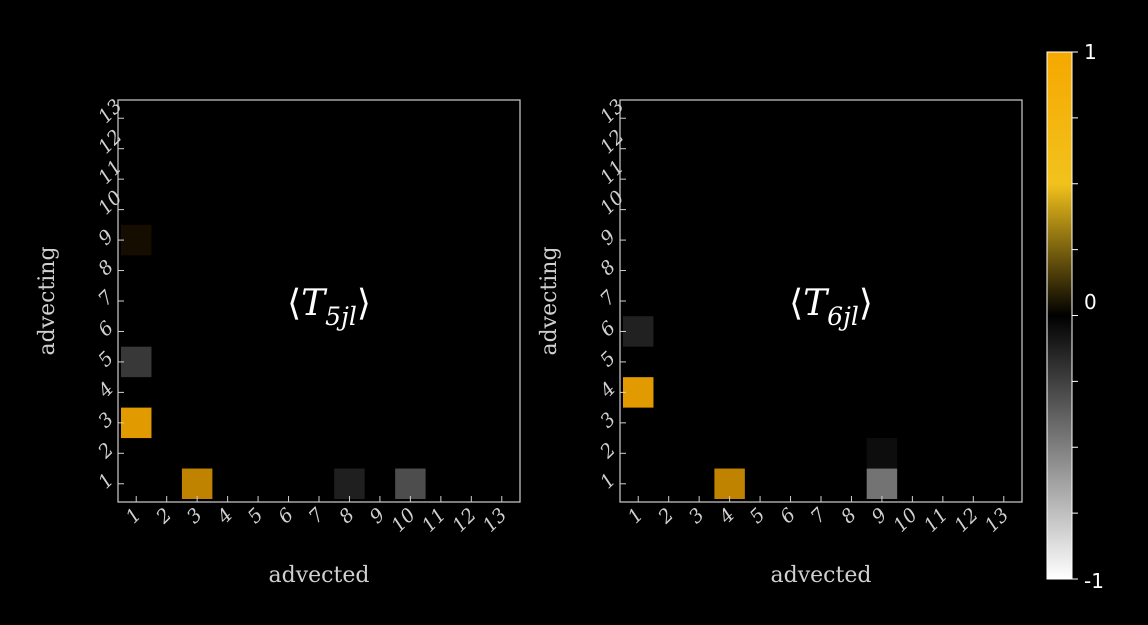 This screenshot has height=625, width=1148. Describe the element at coordinates (1059, 315) in the screenshot. I see `colorbar-gradient` at that location.